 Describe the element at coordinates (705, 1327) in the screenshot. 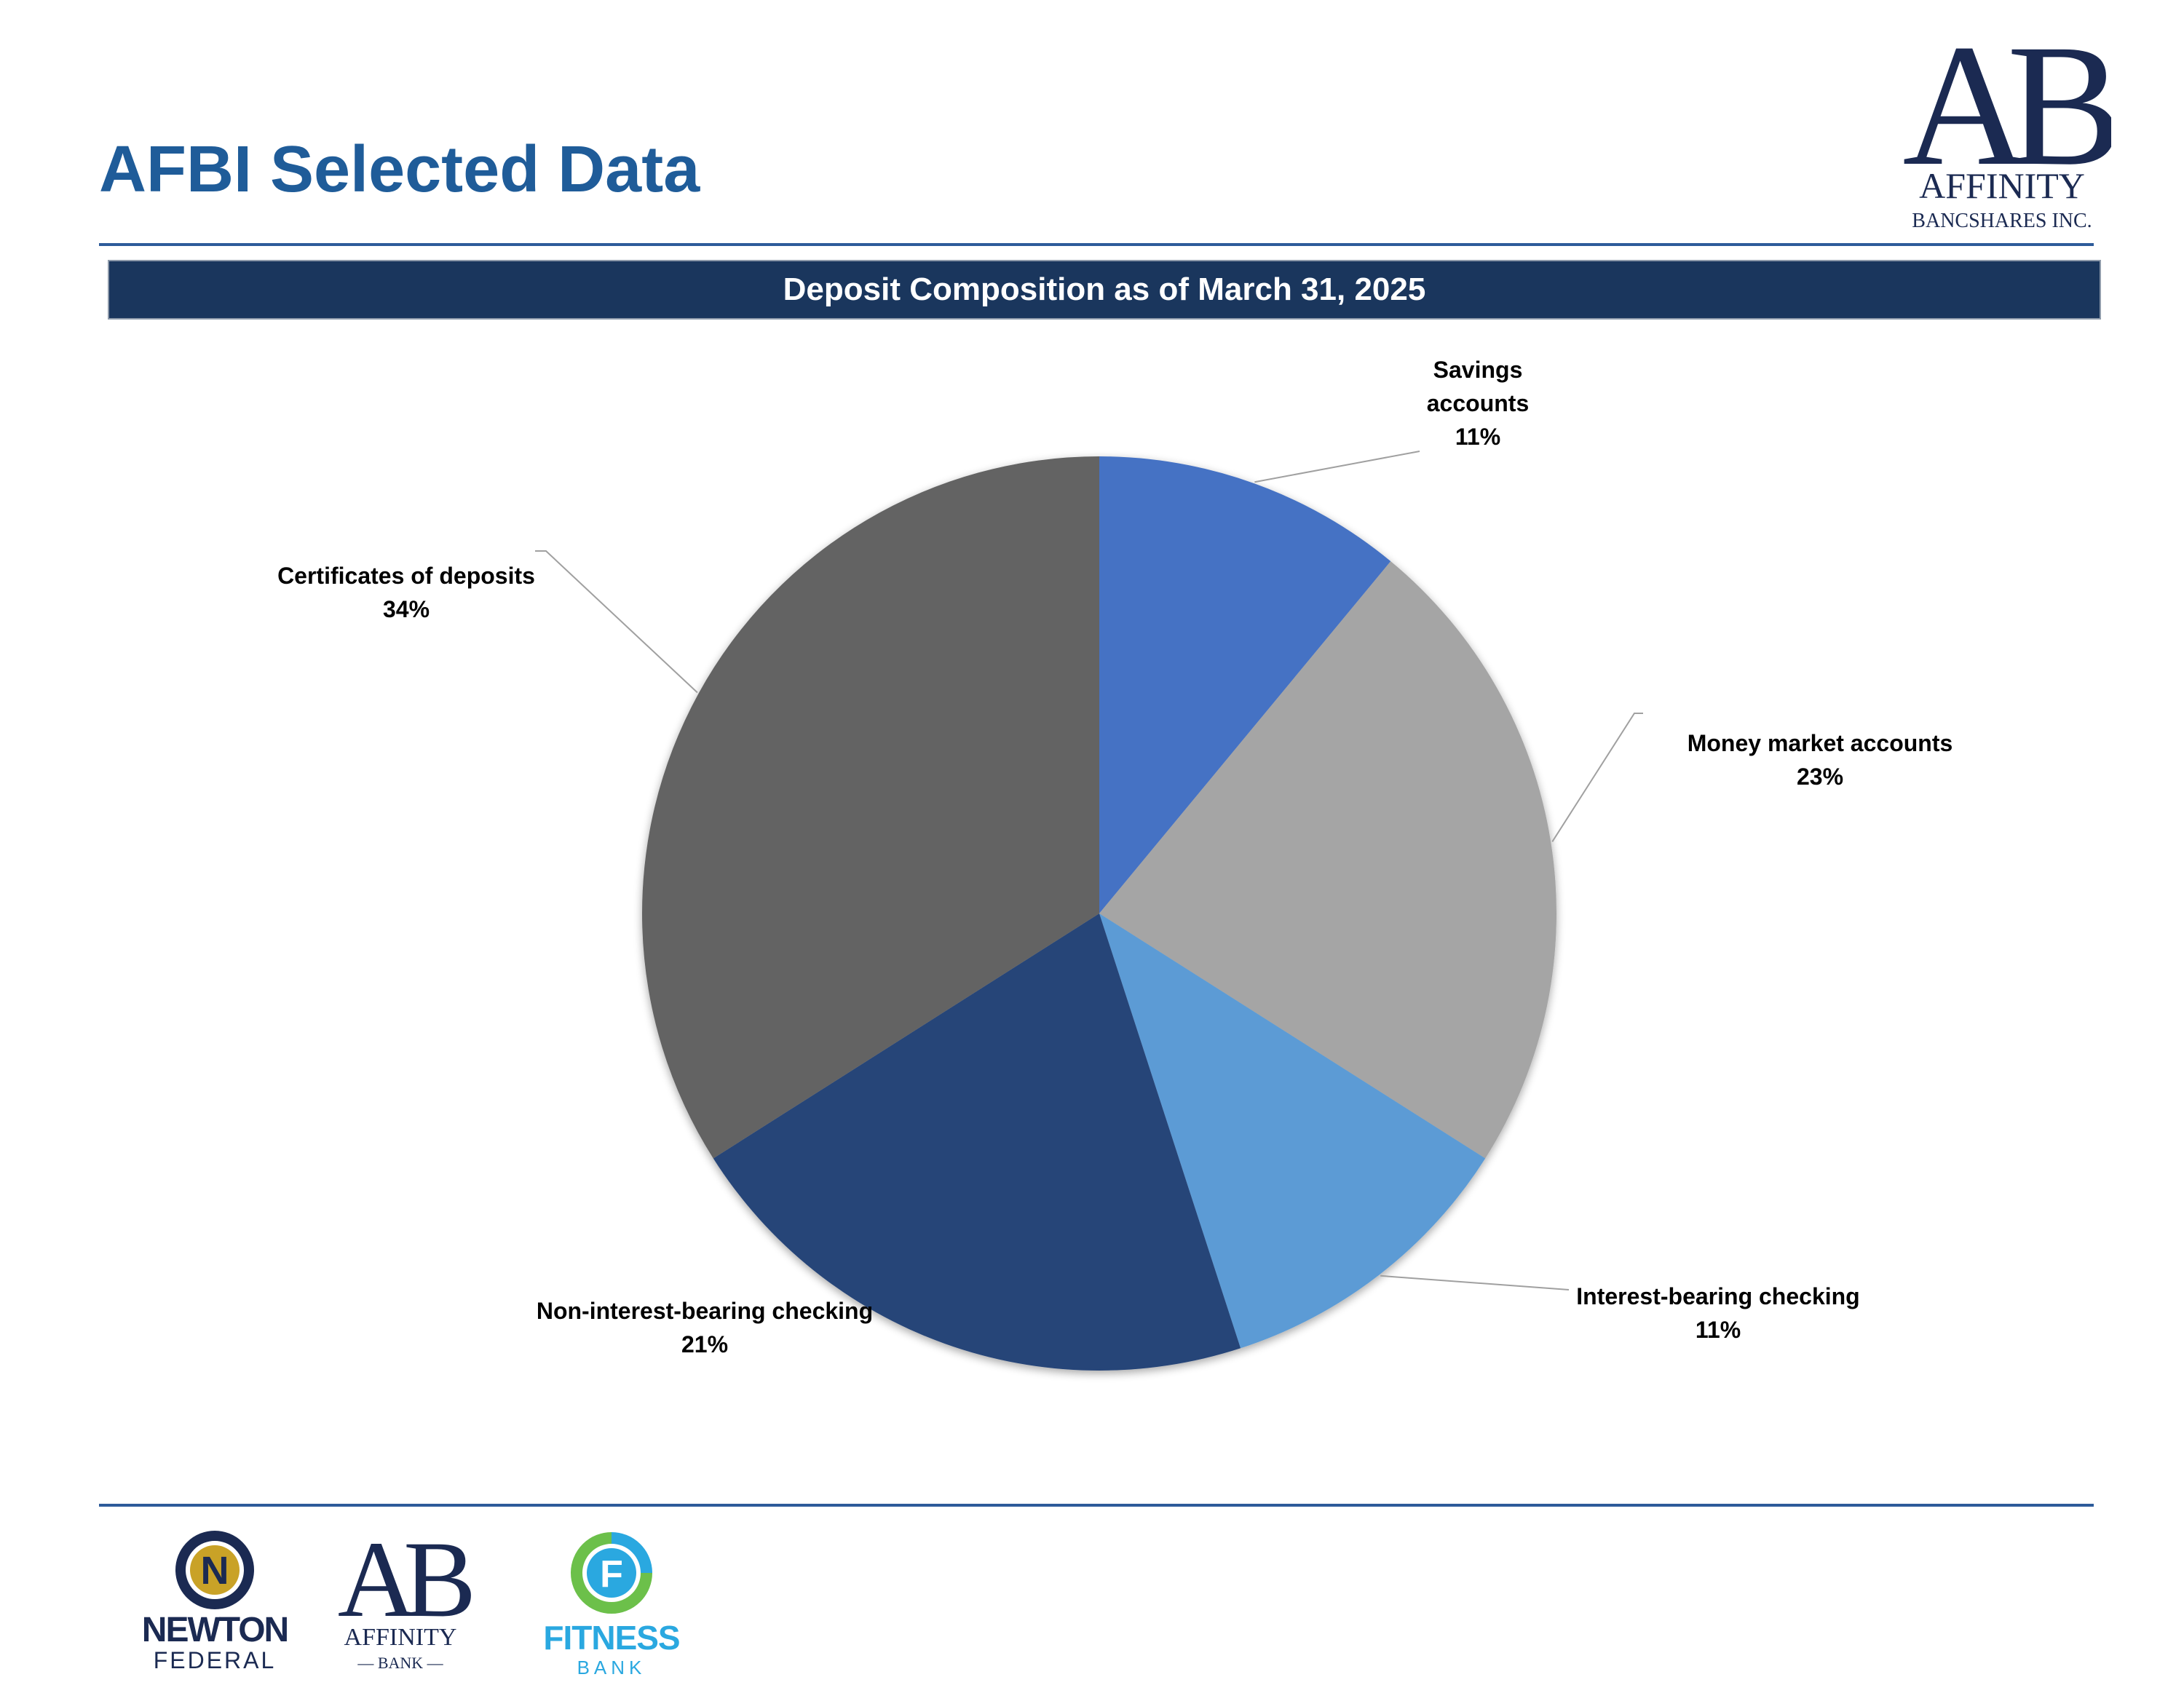

I see `data-label: Non-interest-bearing checking 21%` at that location.